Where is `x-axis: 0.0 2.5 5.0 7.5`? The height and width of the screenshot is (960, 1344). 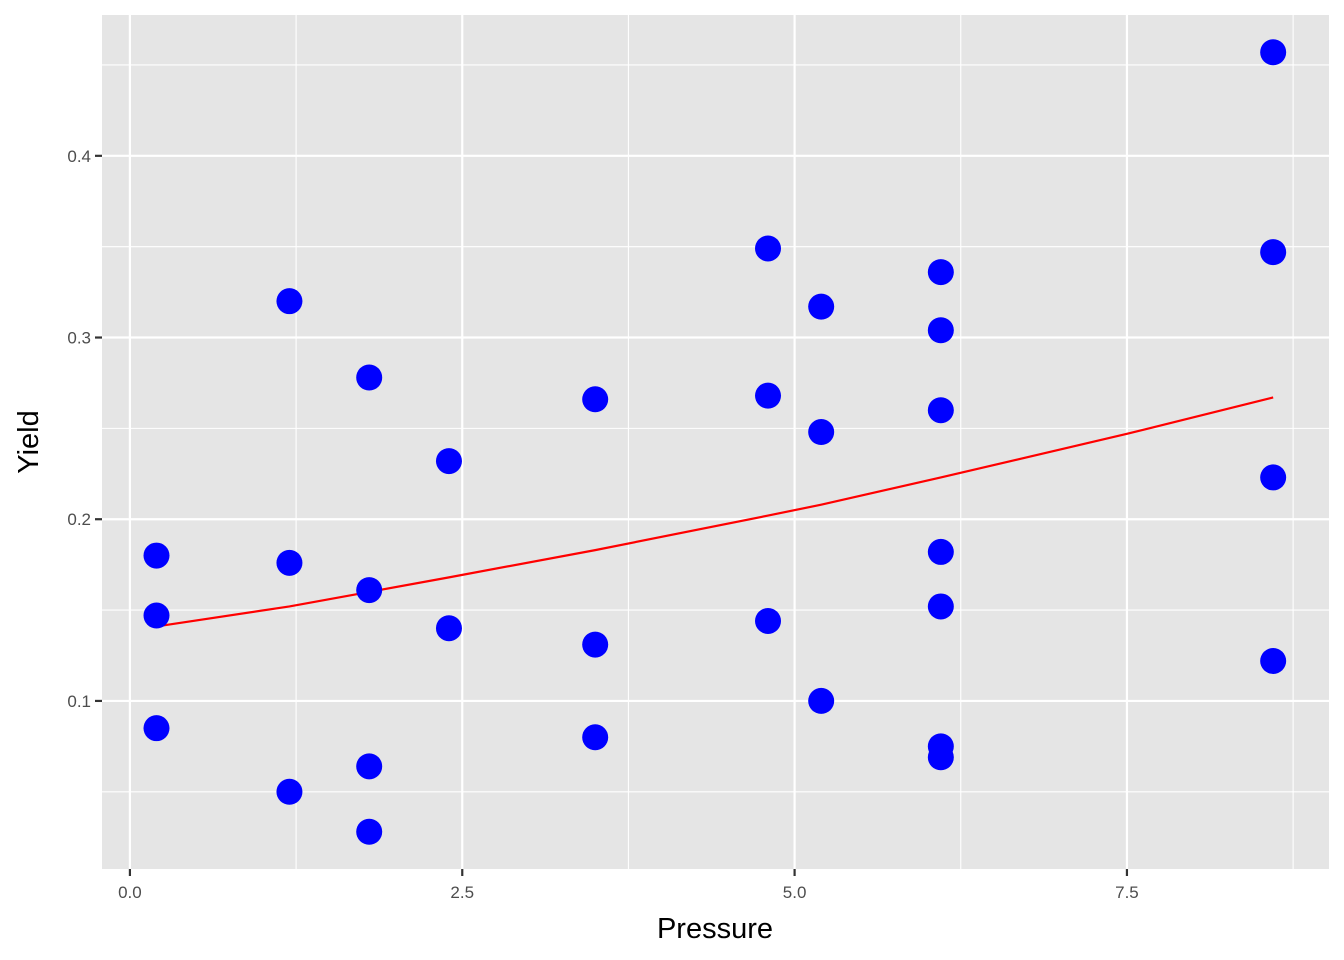
x-axis: 0.0 2.5 5.0 7.5 is located at coordinates (628, 885).